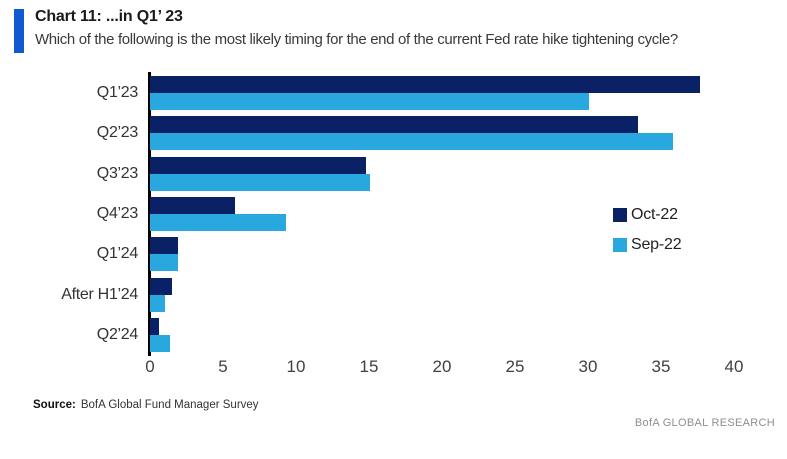 The width and height of the screenshot is (787, 459). I want to click on category-label: Q2’24, so click(117, 334).